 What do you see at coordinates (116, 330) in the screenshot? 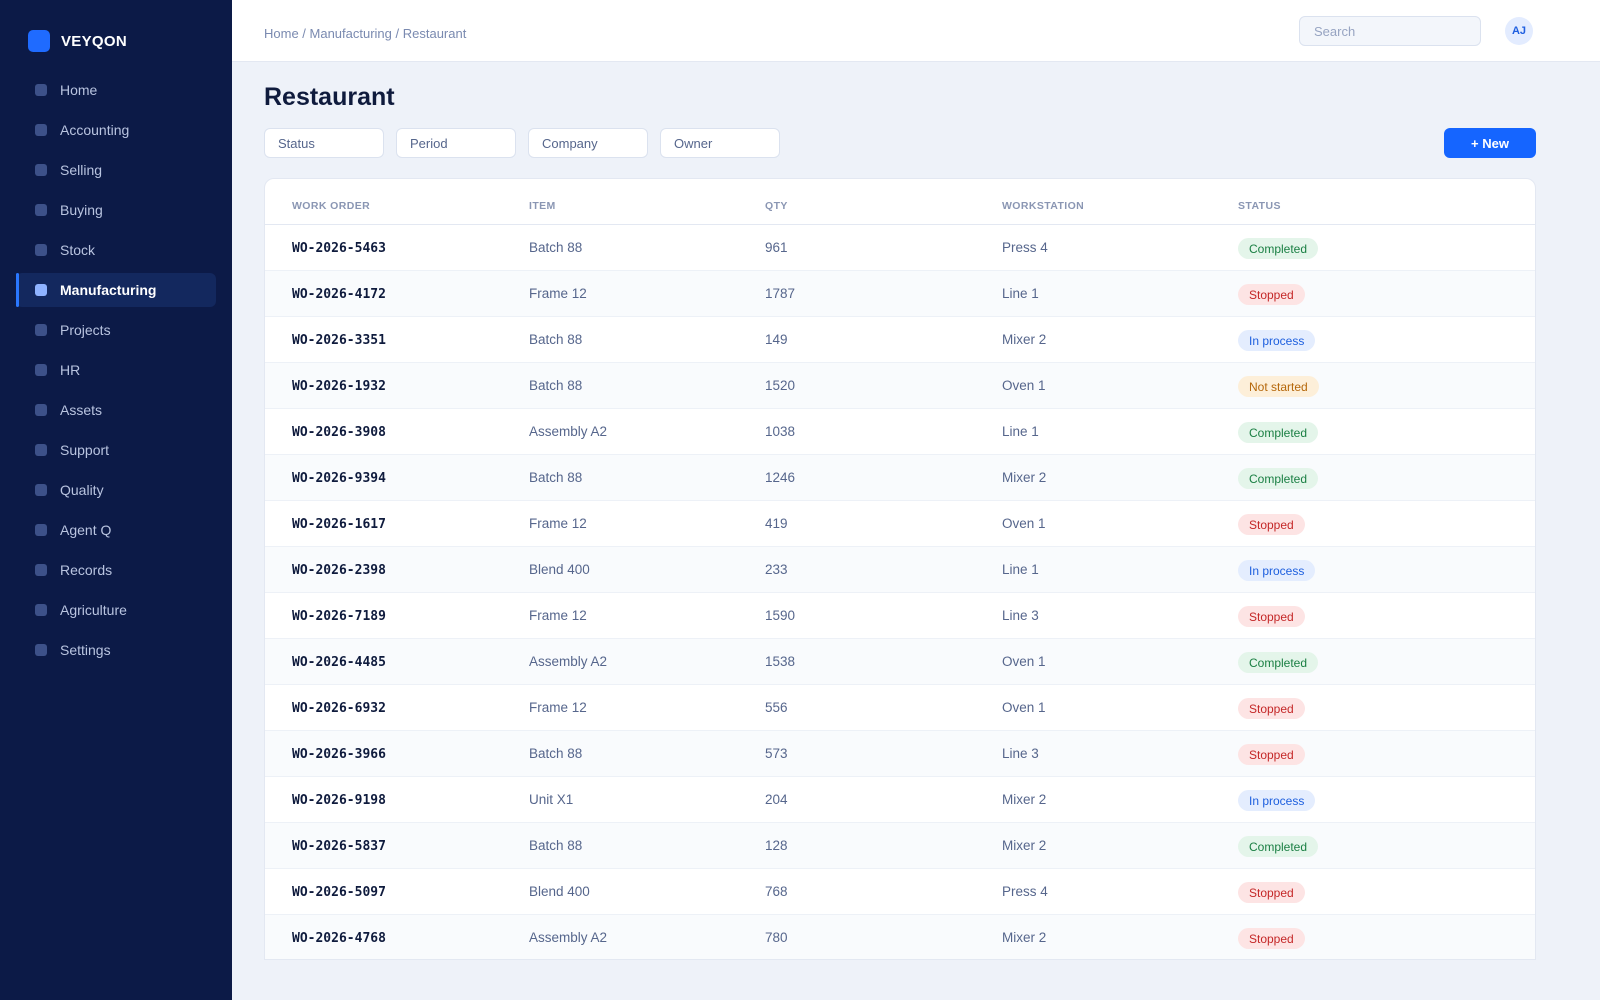
I see `sidebar-item-projects: Projects` at bounding box center [116, 330].